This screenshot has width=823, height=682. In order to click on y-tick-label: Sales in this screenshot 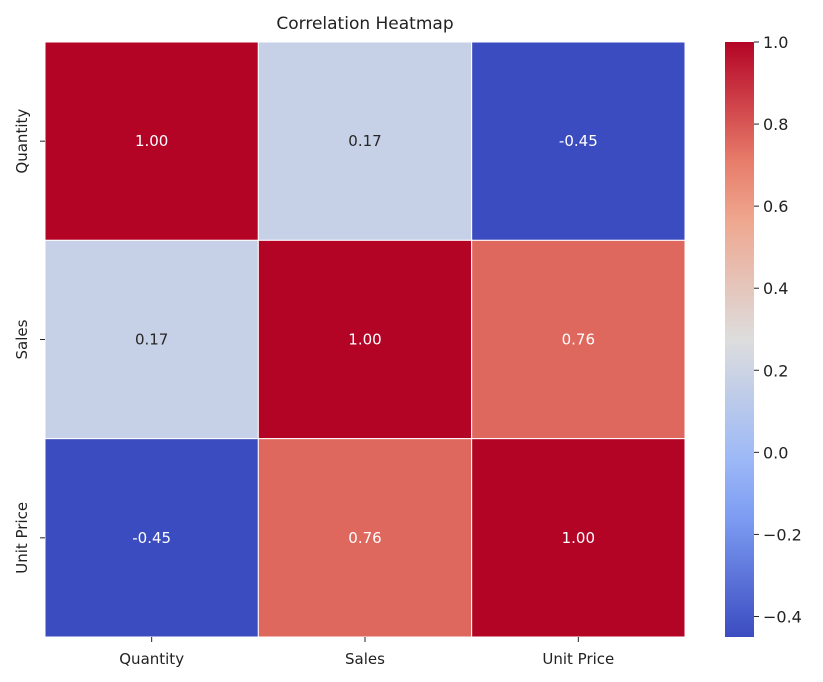, I will do `click(22, 339)`.